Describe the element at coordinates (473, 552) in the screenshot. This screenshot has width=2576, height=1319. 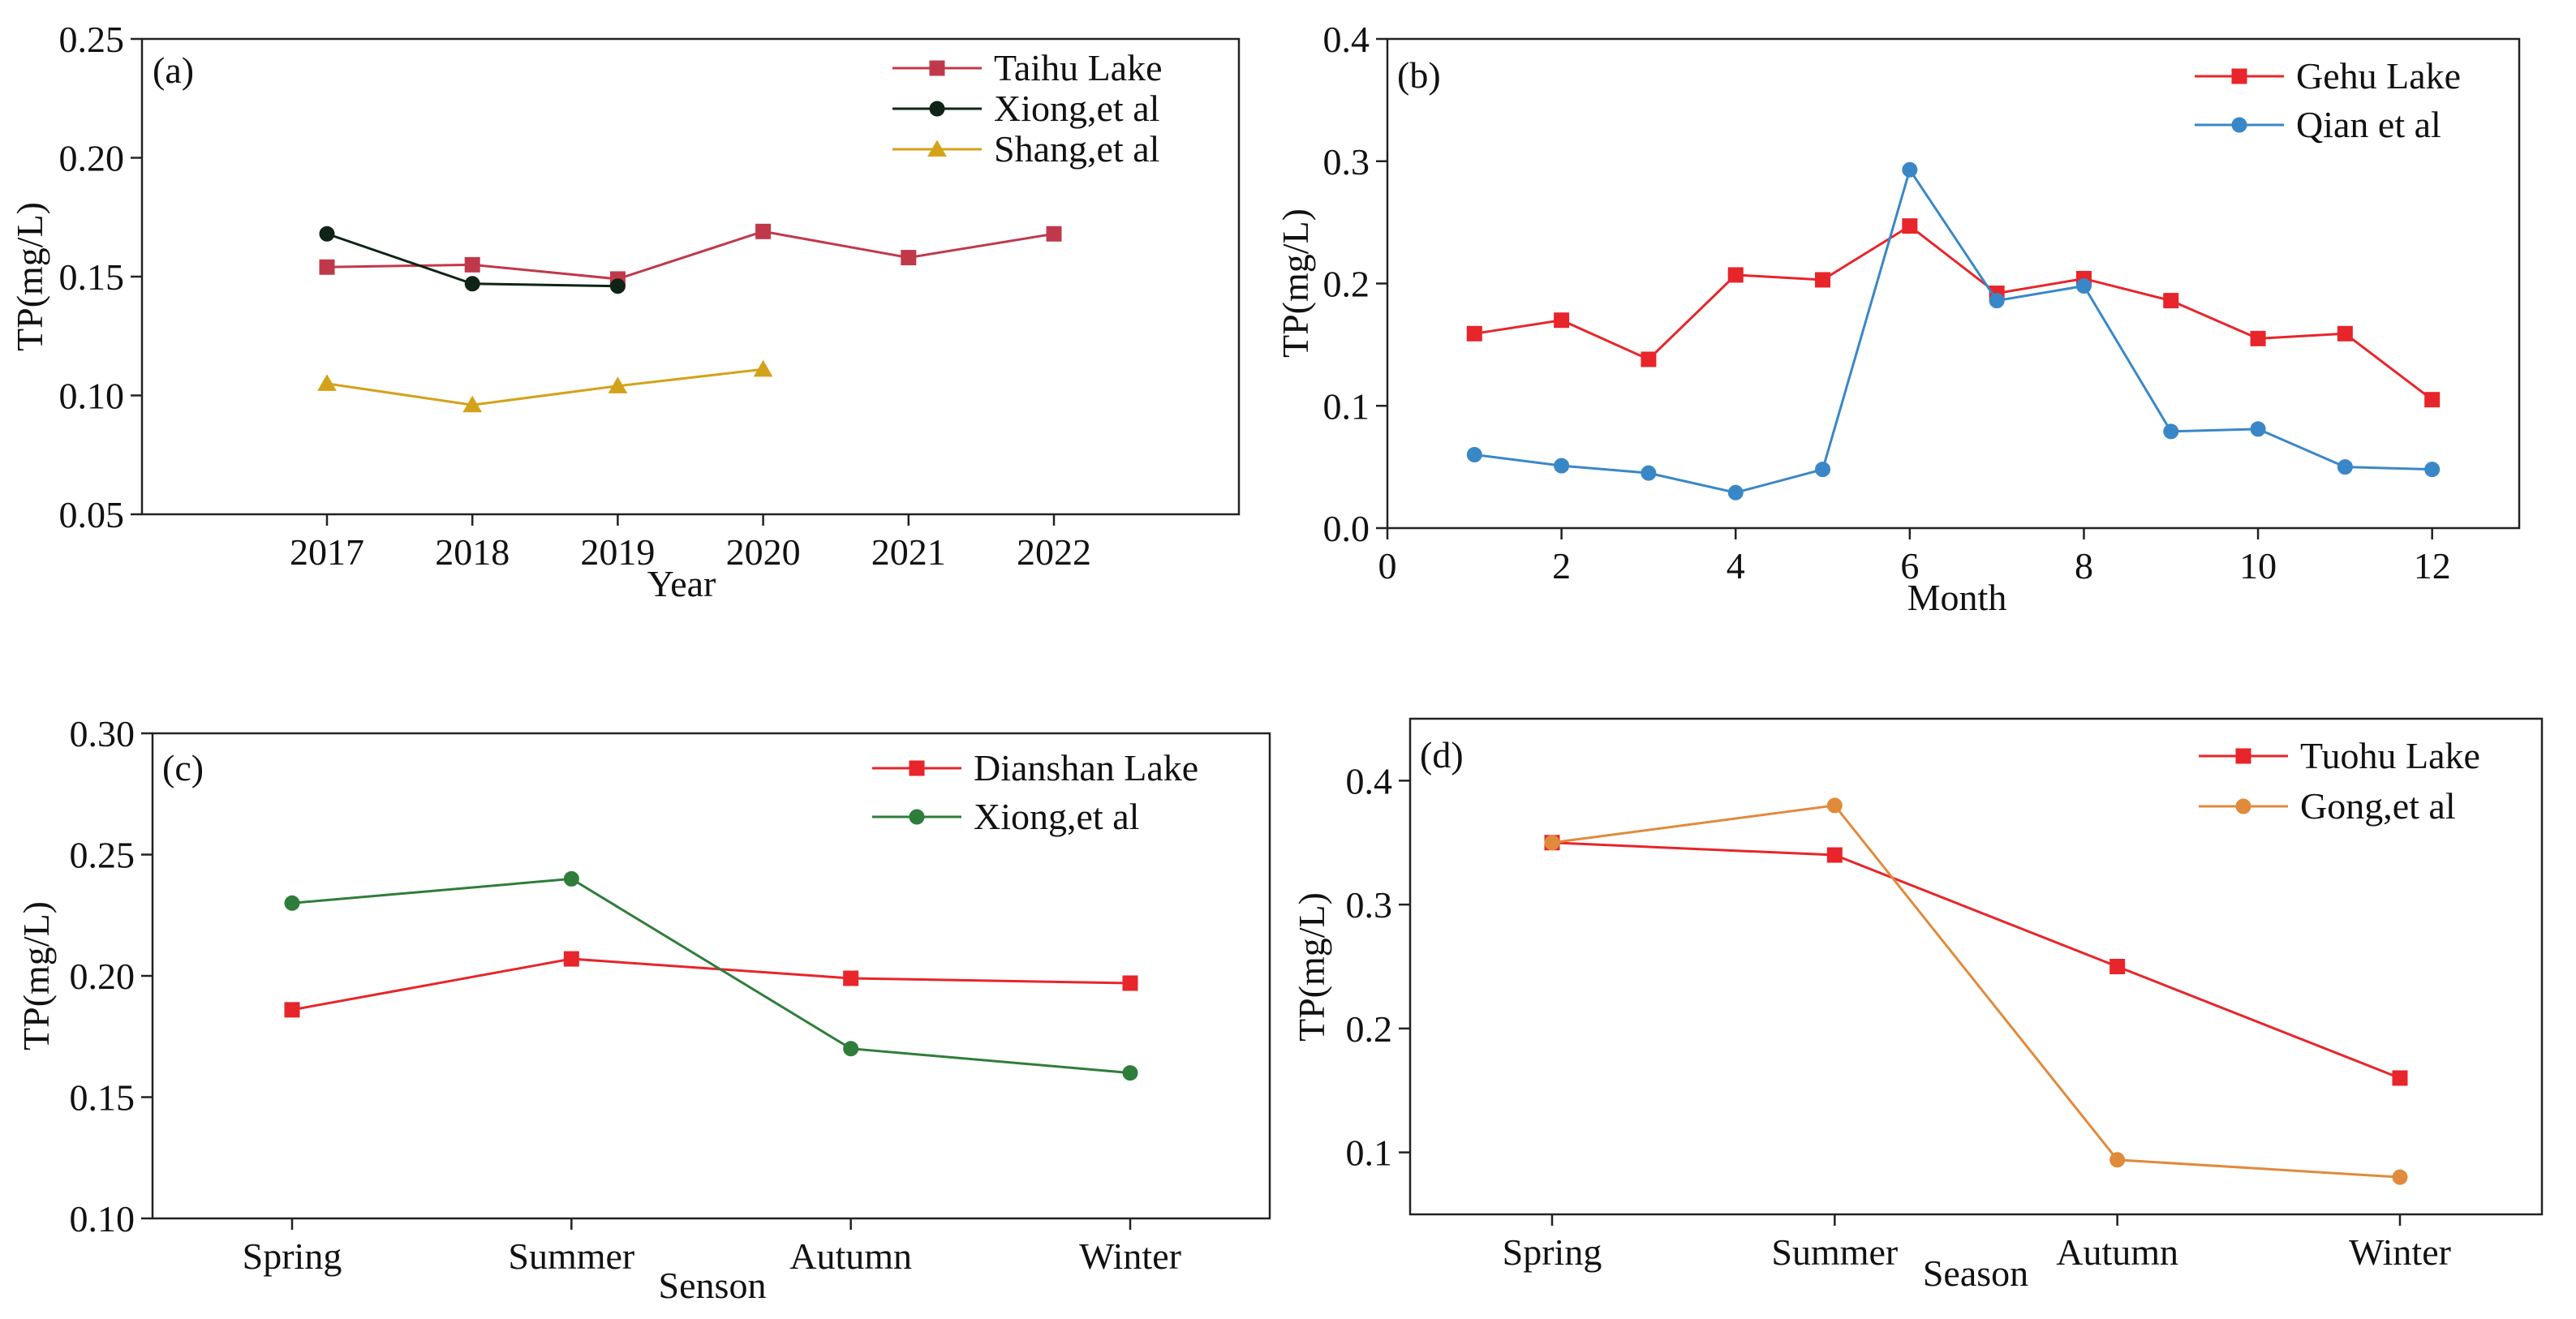
I see `x-tick-label: 2018` at that location.